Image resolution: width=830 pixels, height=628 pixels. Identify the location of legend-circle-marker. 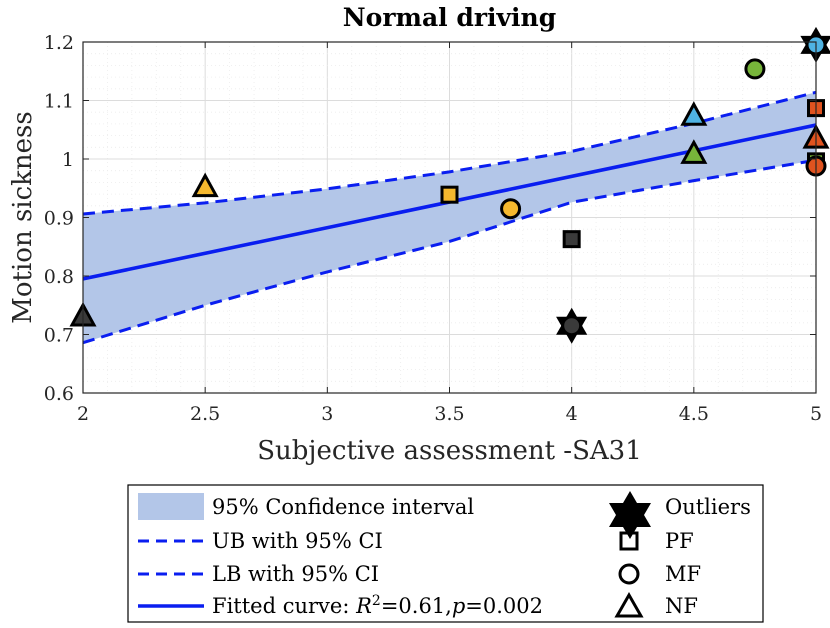
(629, 574).